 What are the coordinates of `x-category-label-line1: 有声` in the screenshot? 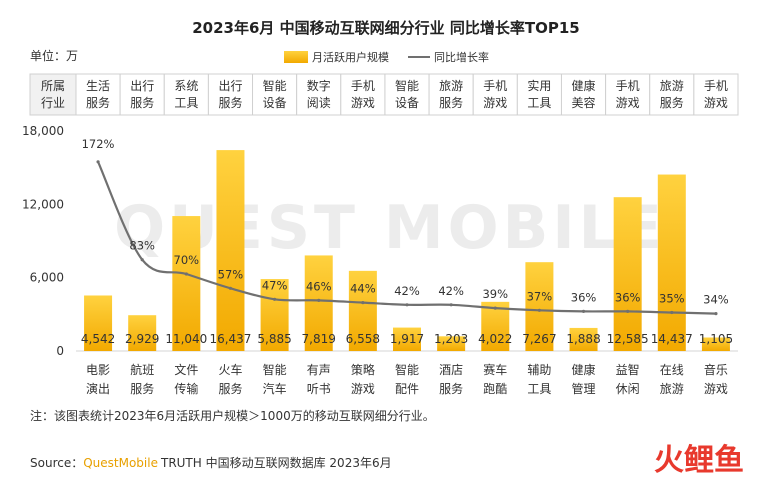 It's located at (319, 370).